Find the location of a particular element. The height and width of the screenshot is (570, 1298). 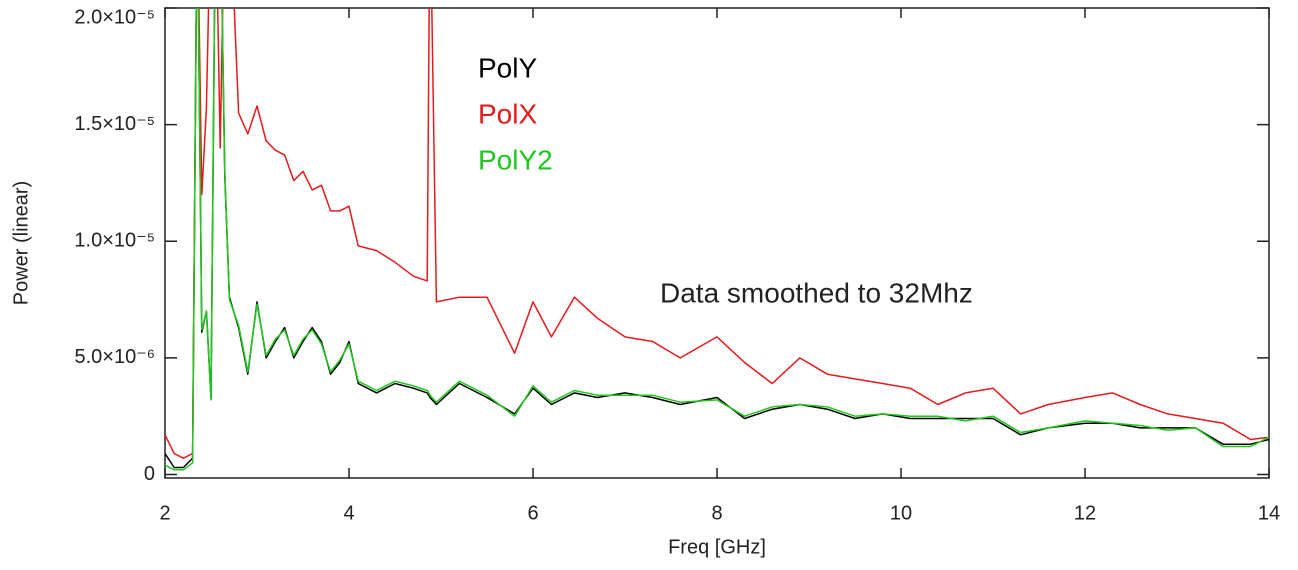

annotation: Data smoothed to 32Mhz is located at coordinates (816, 292).